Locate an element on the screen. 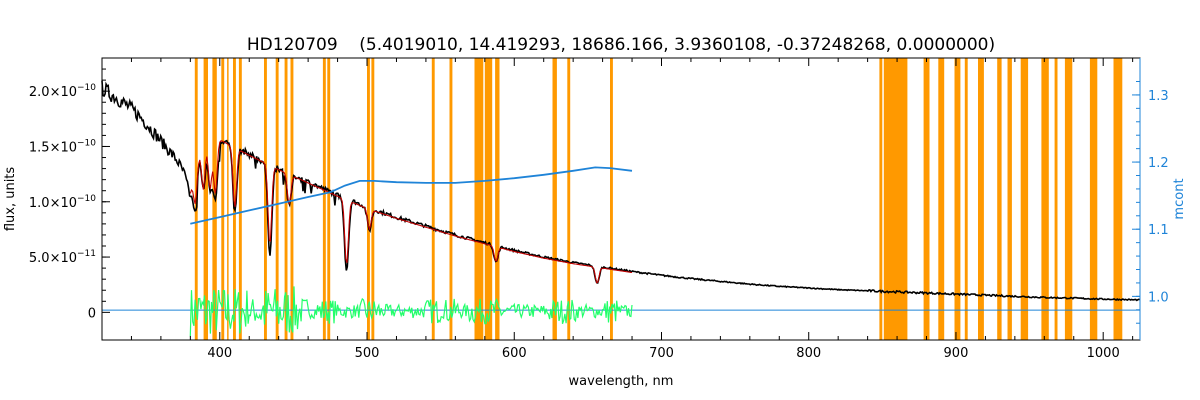 The height and width of the screenshot is (400, 1200). x-tick-label-800: 800 is located at coordinates (808, 353).